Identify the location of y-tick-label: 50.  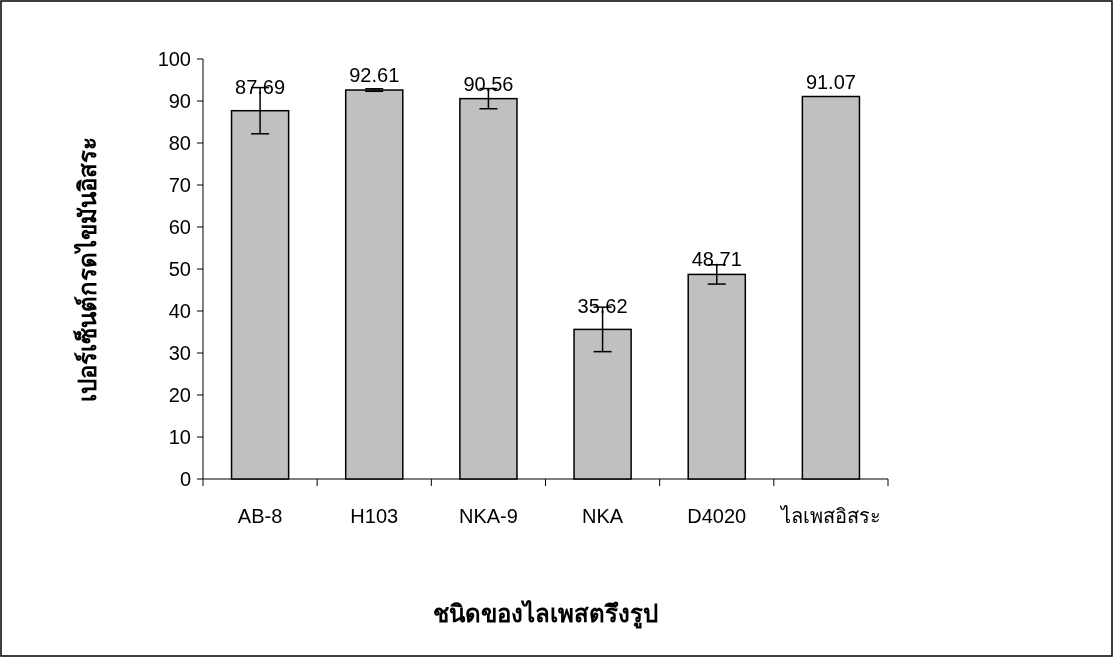
(179, 269).